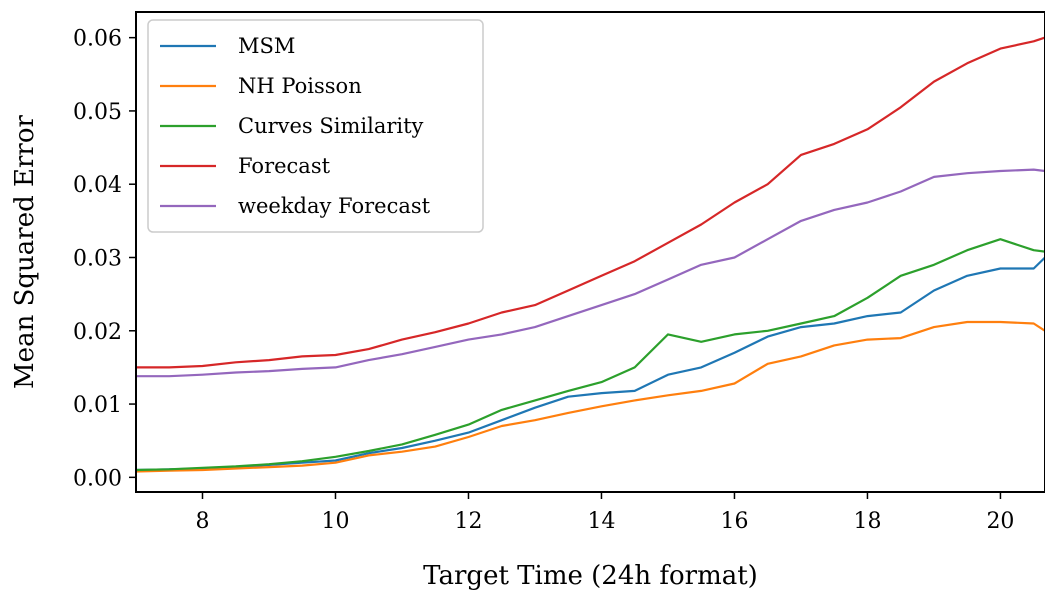 Image resolution: width=1045 pixels, height=592 pixels. I want to click on x-tick-label: 12, so click(468, 521).